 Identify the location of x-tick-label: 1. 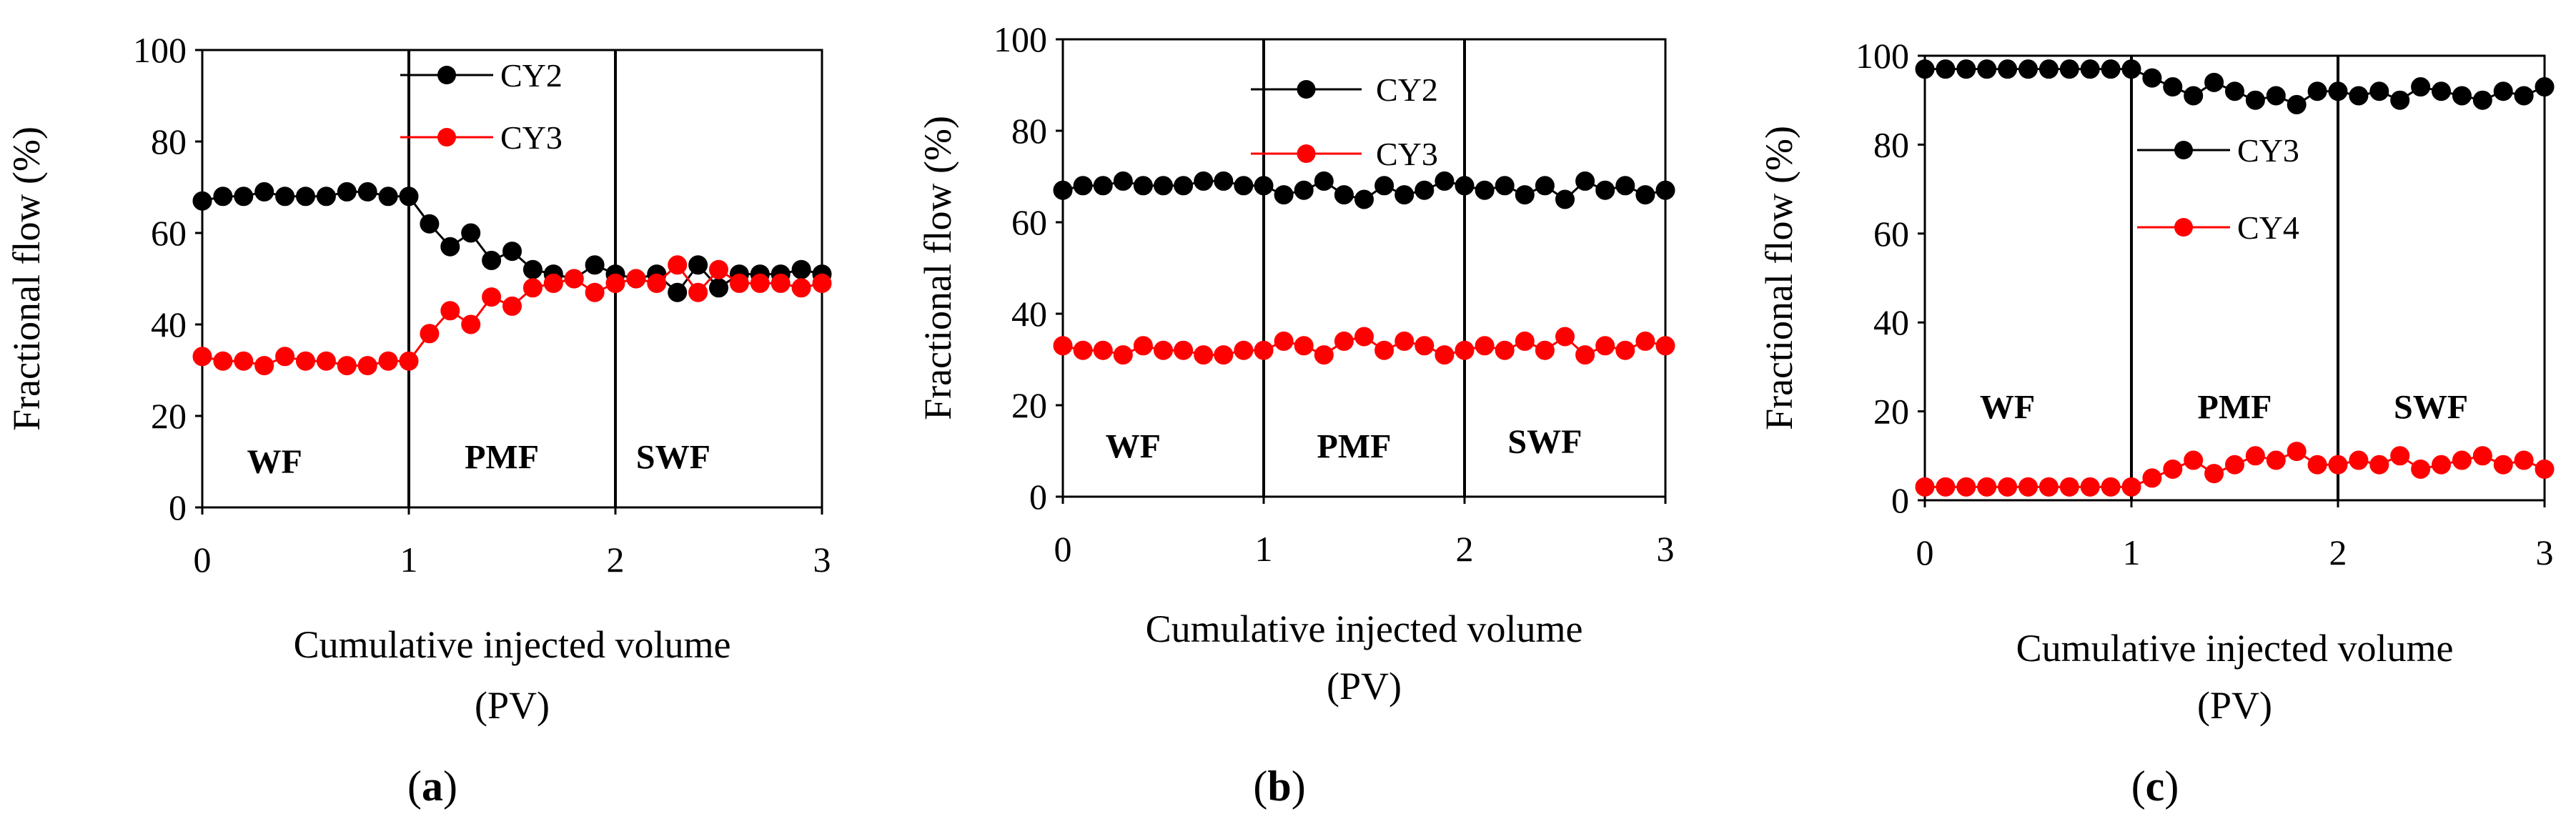
(409, 560).